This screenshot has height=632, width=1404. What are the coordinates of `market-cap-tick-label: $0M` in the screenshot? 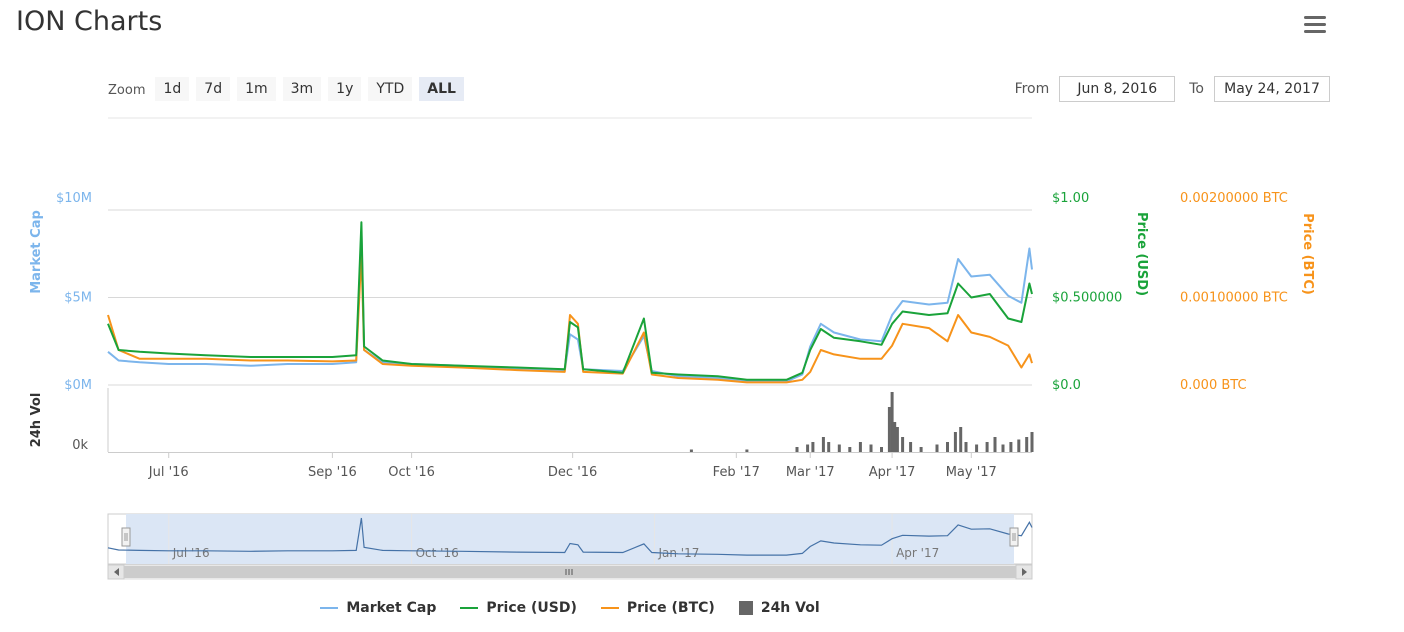 It's located at (78, 385).